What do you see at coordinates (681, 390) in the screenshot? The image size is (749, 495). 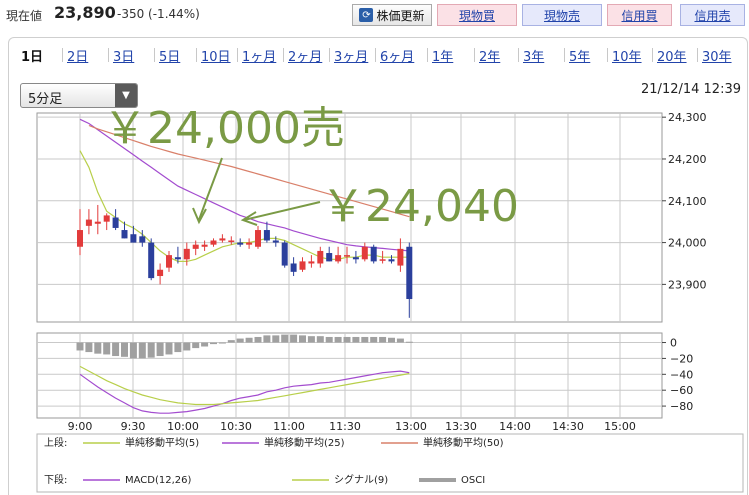 I see `osc-tick-label: −60` at bounding box center [681, 390].